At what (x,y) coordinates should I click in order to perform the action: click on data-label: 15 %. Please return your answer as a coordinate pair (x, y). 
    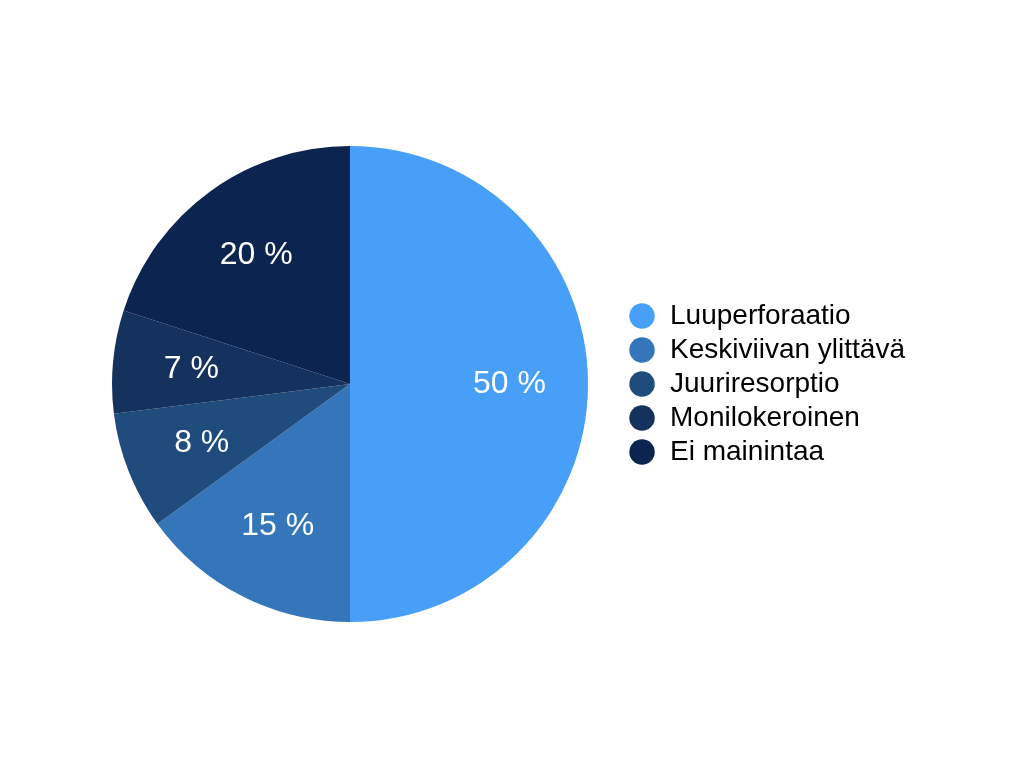
    Looking at the image, I should click on (278, 523).